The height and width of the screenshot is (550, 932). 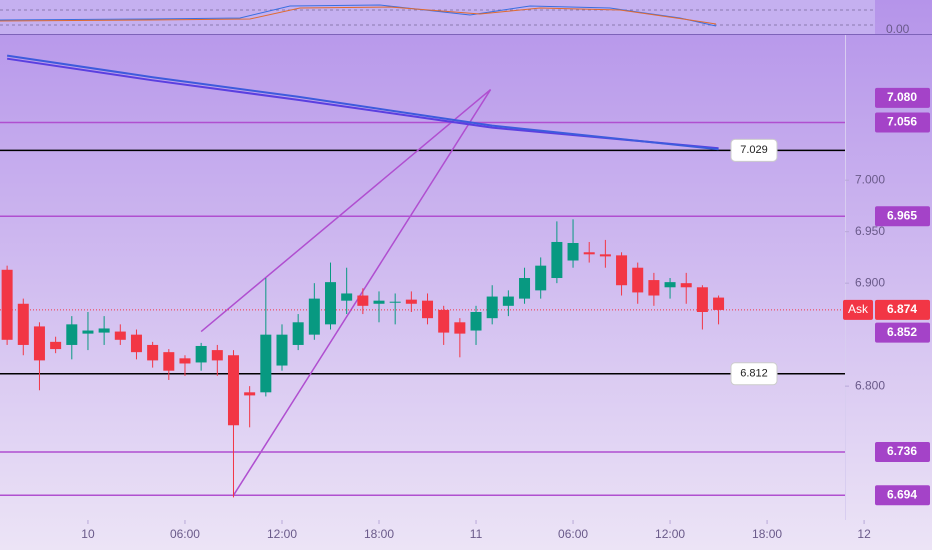 I want to click on y-tick-label: 7.000, so click(x=870, y=179).